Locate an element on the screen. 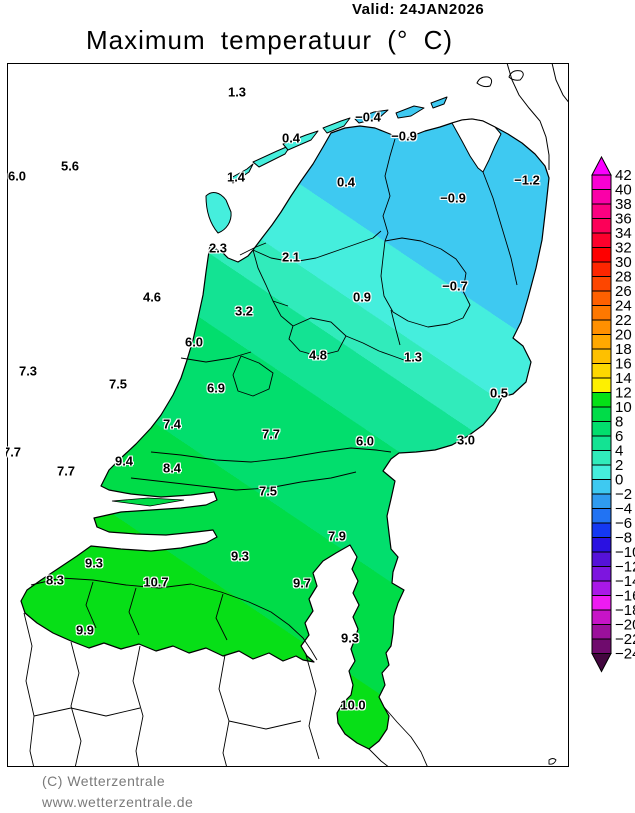 The height and width of the screenshot is (813, 635). station-temp-label: 4.6 is located at coordinates (152, 297).